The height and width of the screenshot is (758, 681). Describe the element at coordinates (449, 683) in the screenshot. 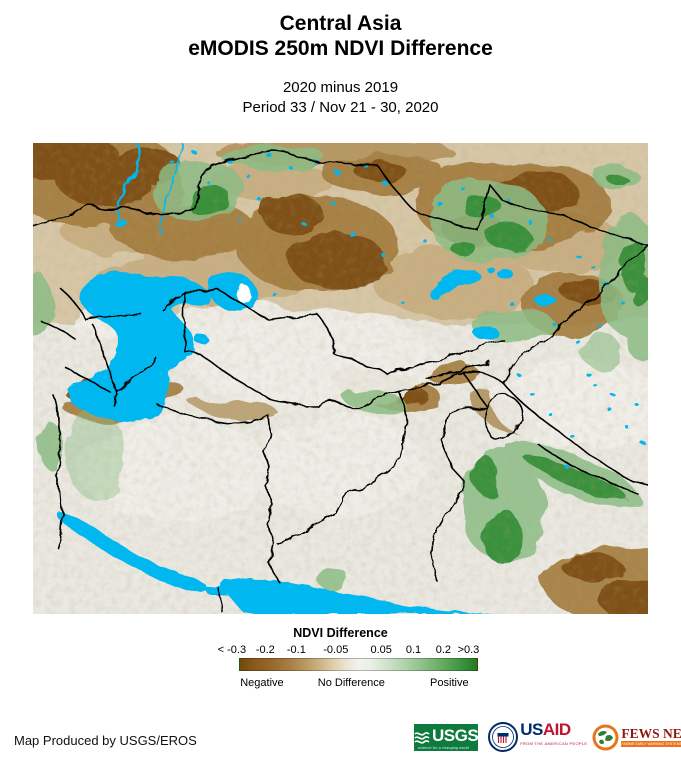

I see `legend-category: Positive` at that location.